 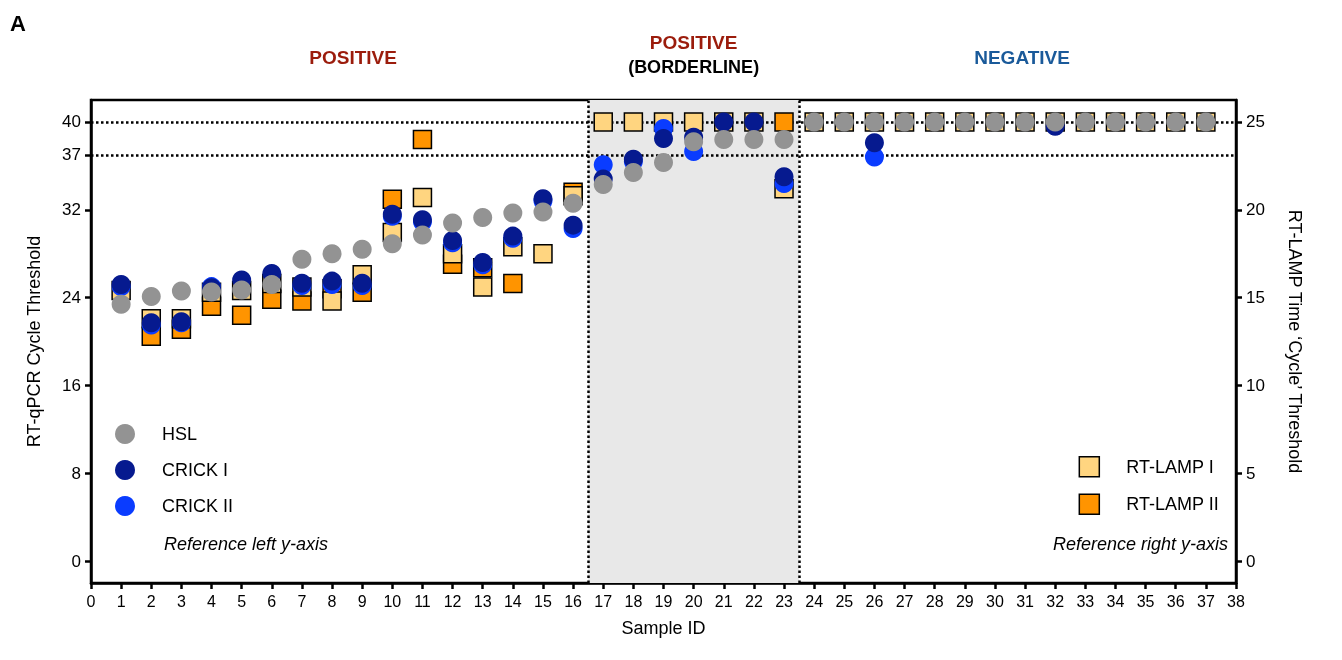 What do you see at coordinates (1175, 601) in the screenshot?
I see `x-tick-label: 36` at bounding box center [1175, 601].